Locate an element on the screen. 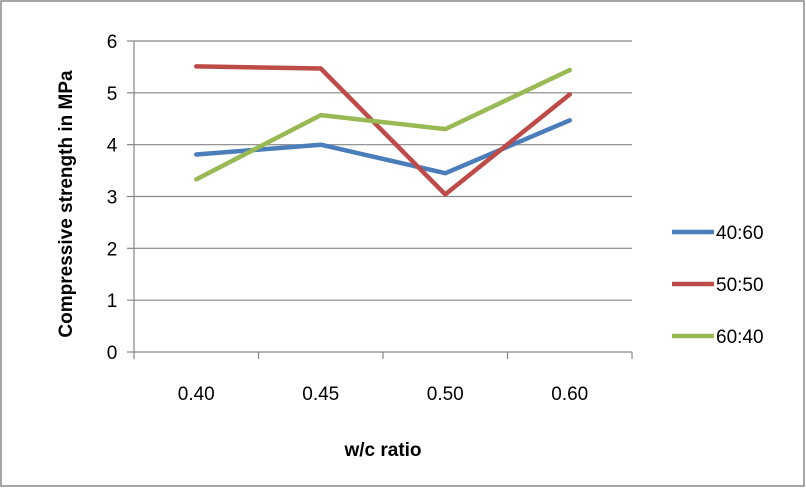 Image resolution: width=806 pixels, height=493 pixels. y-tick-label: 0 is located at coordinates (112, 353).